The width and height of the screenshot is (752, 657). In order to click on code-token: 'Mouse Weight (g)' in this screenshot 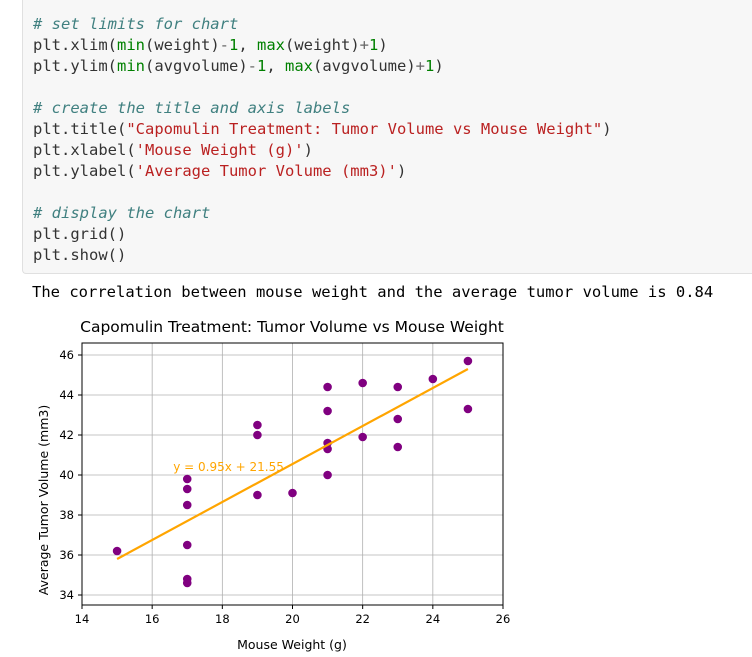, I will do `click(219, 150)`.